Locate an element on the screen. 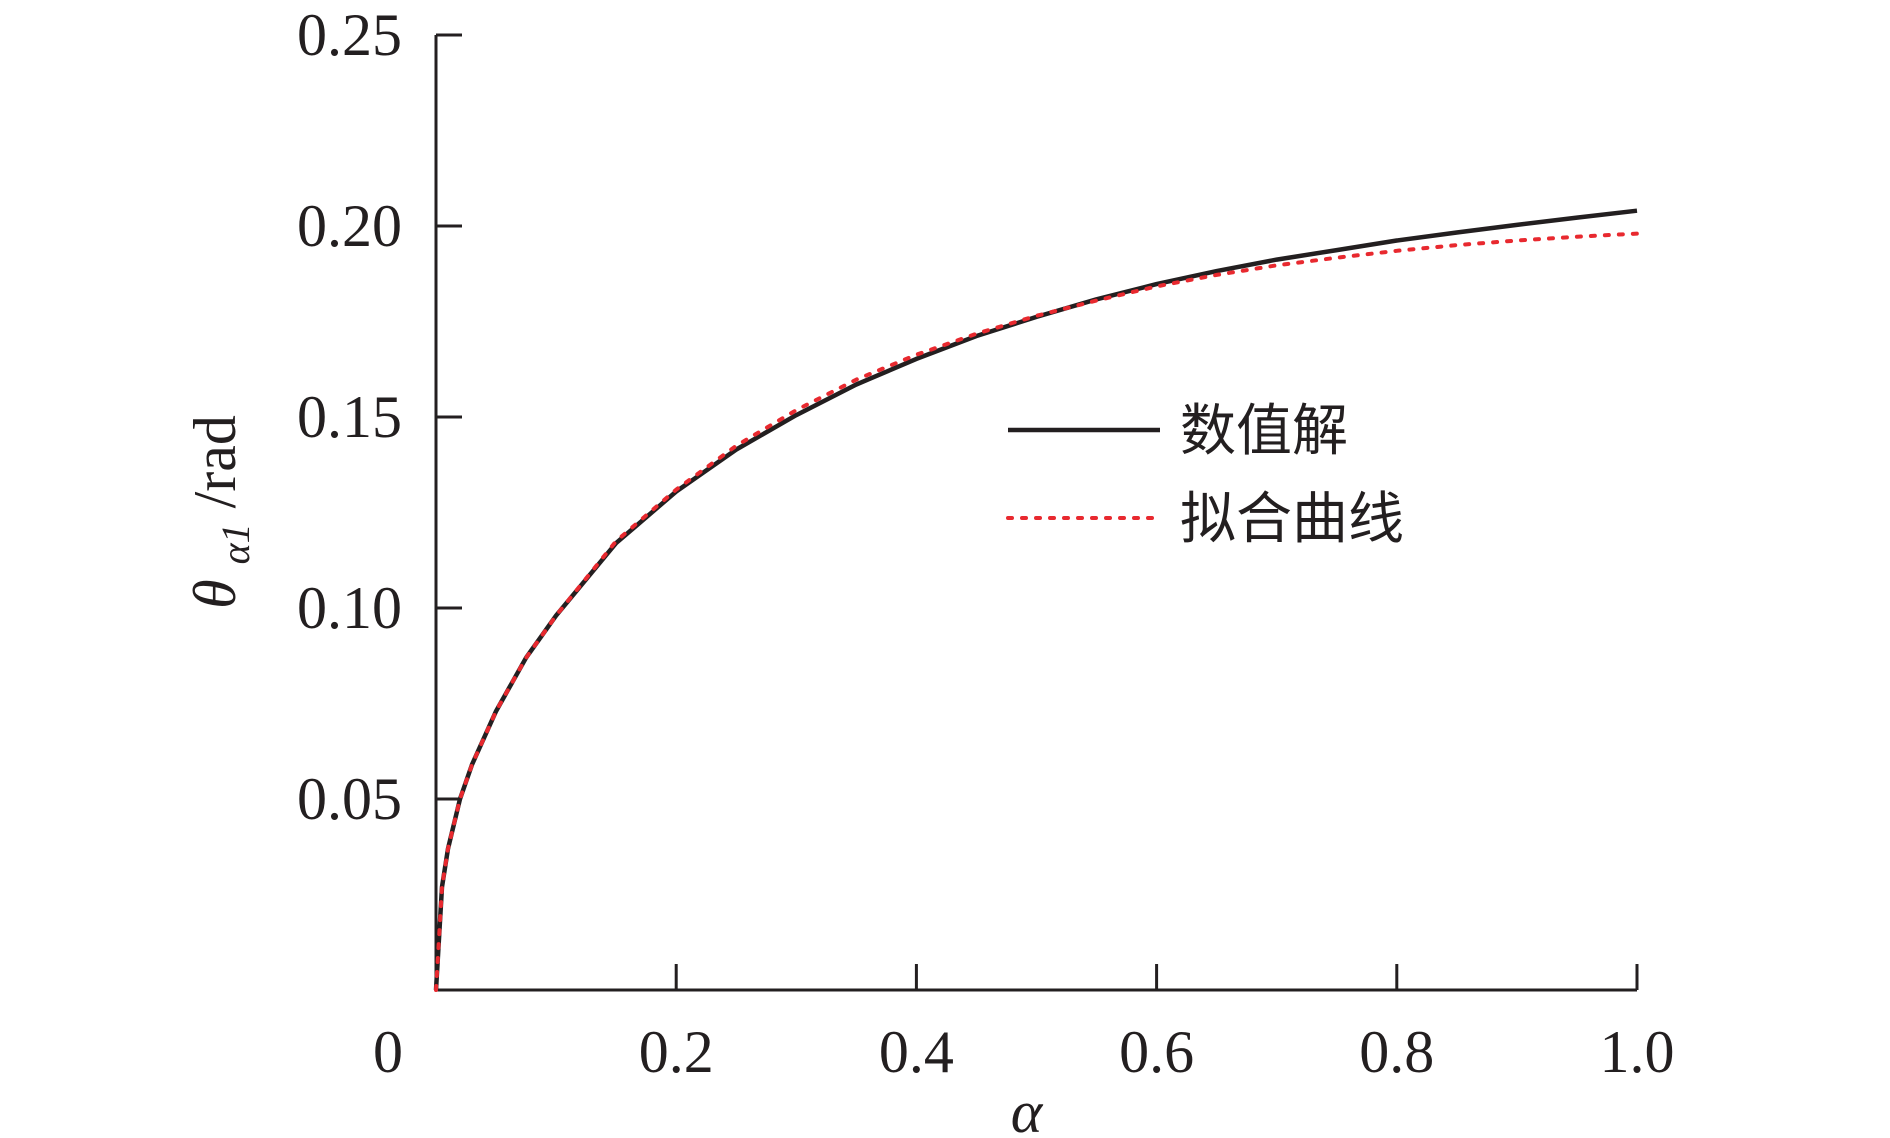 The width and height of the screenshot is (1890, 1138). y-tick-label: 0.10 is located at coordinates (349, 608).